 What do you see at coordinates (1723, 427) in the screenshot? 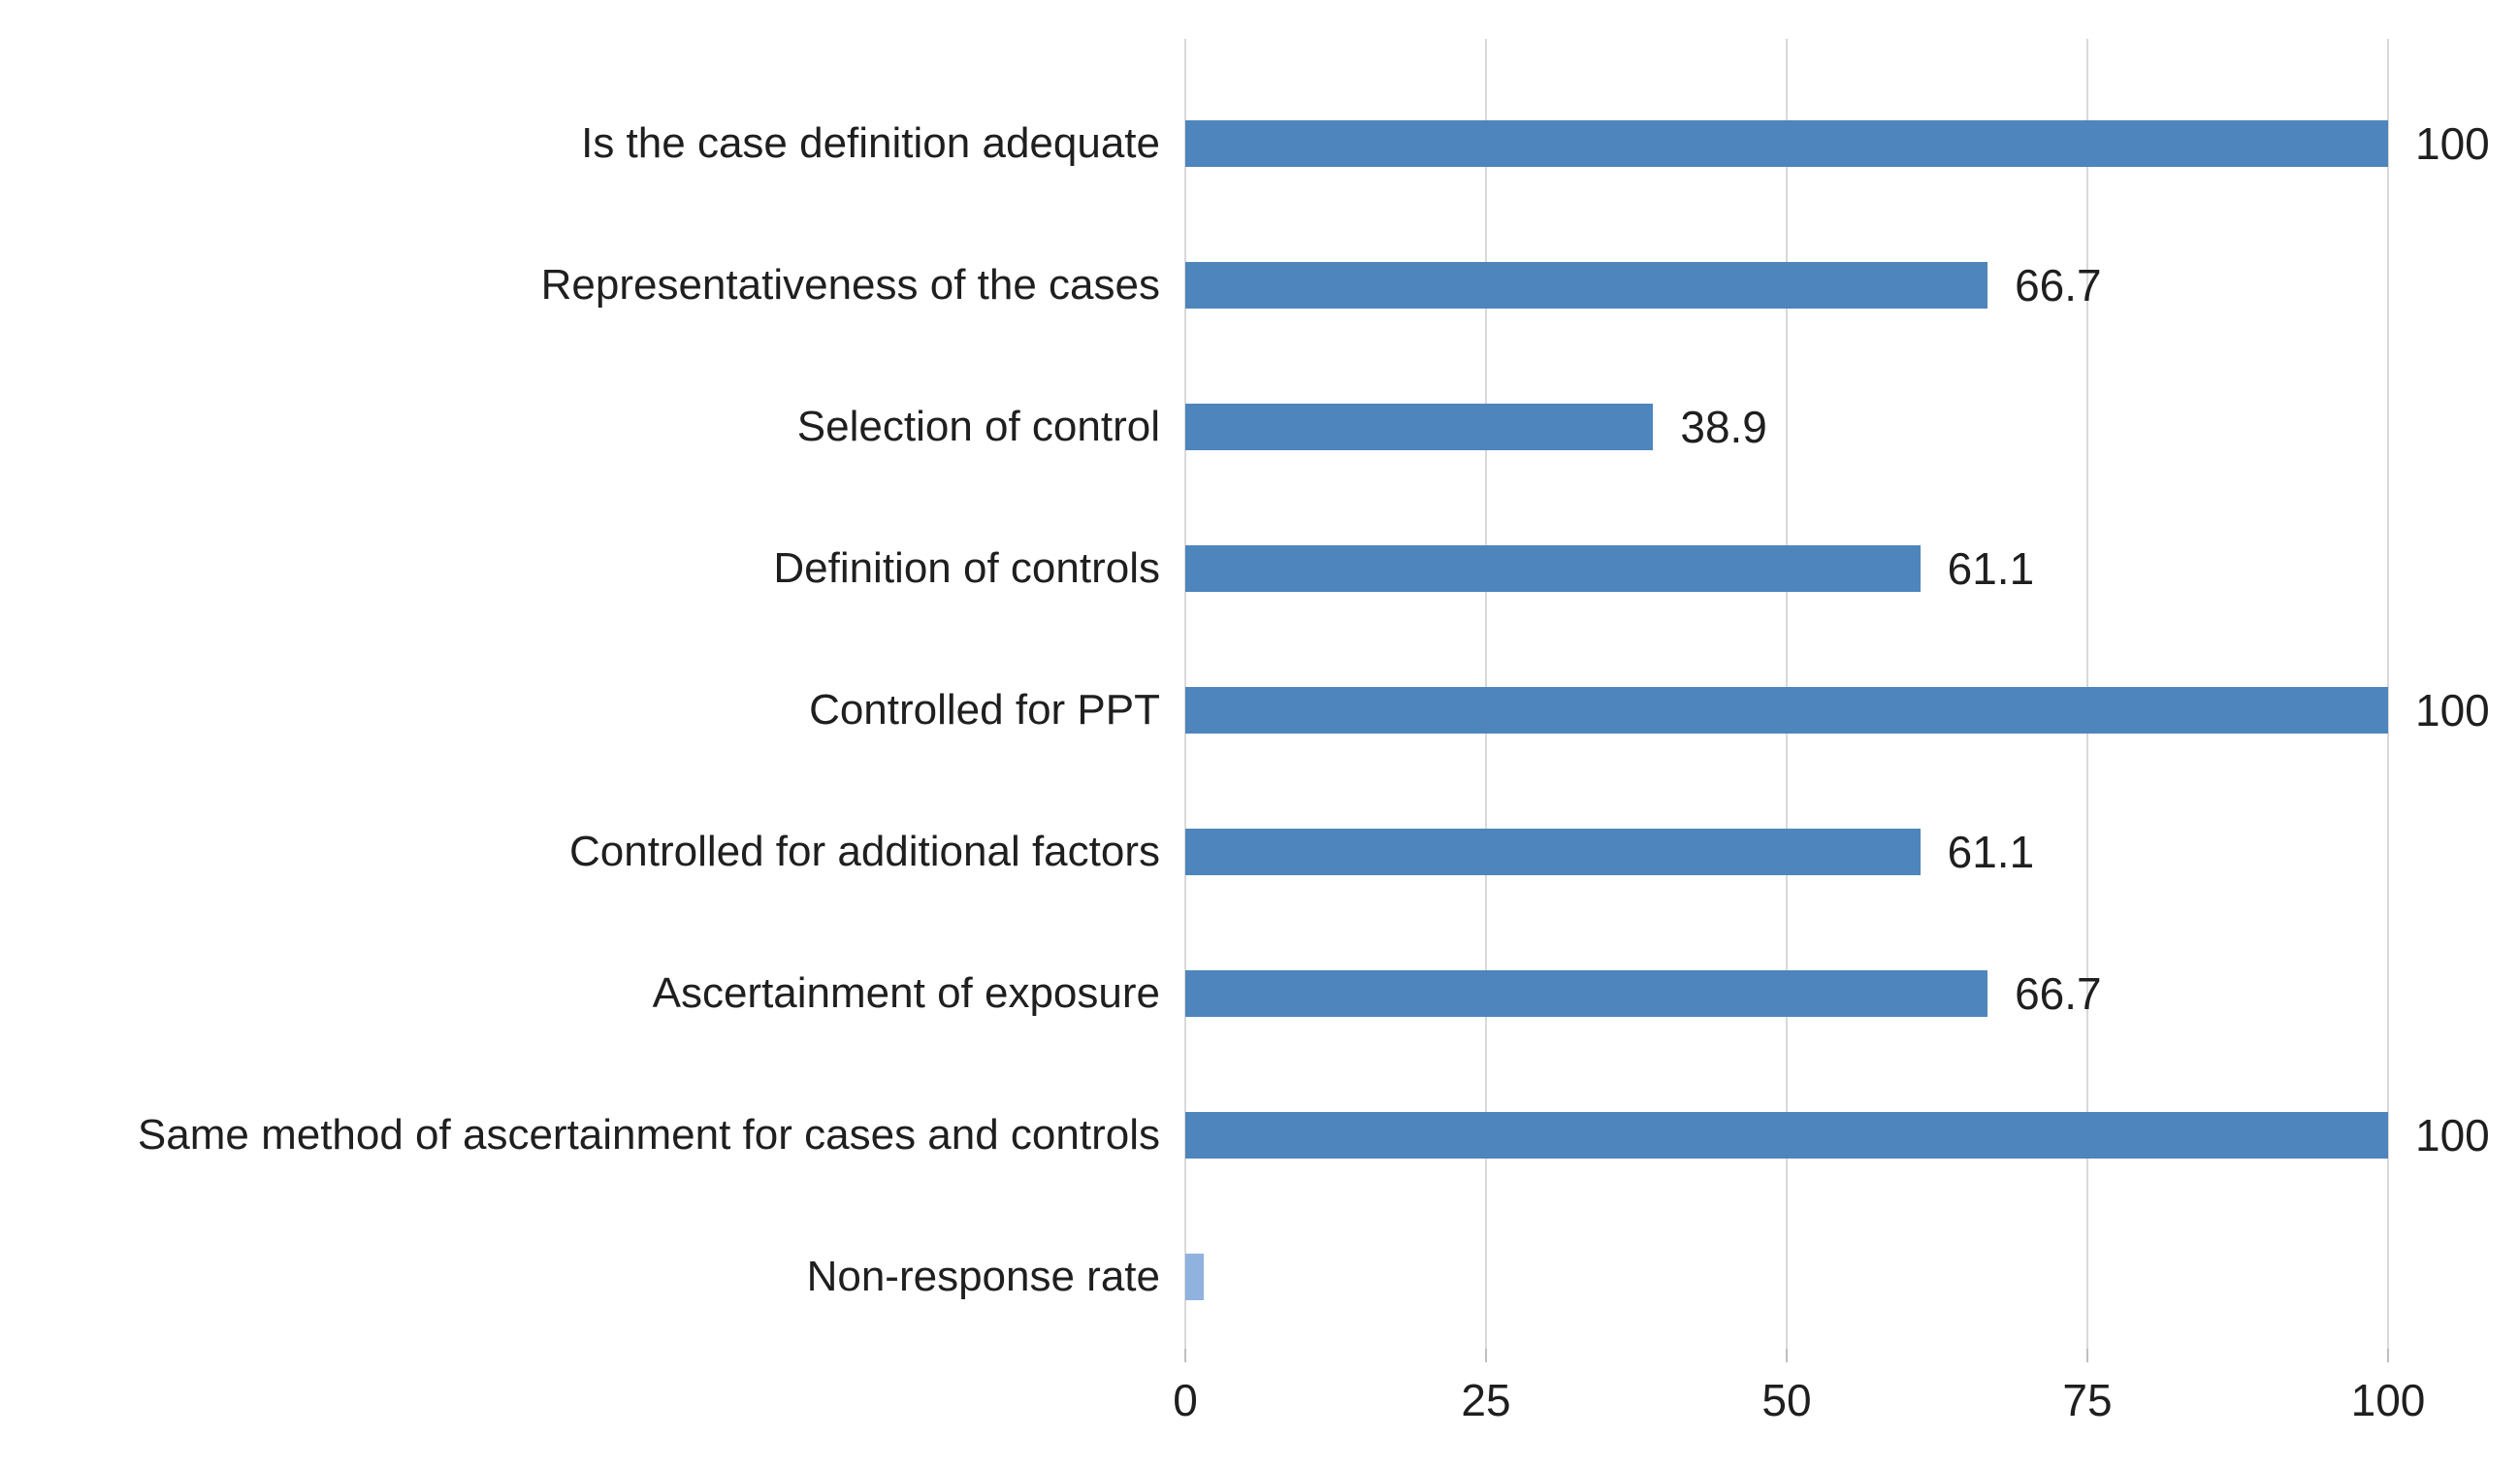
I see `value-label: 38.9` at bounding box center [1723, 427].